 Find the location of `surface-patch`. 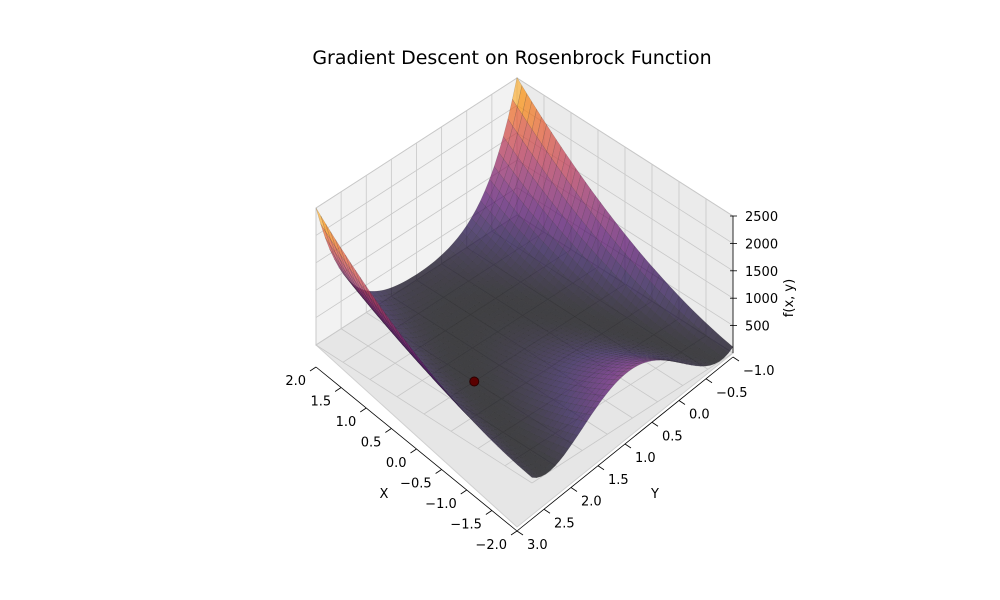

surface-patch is located at coordinates (532, 475).